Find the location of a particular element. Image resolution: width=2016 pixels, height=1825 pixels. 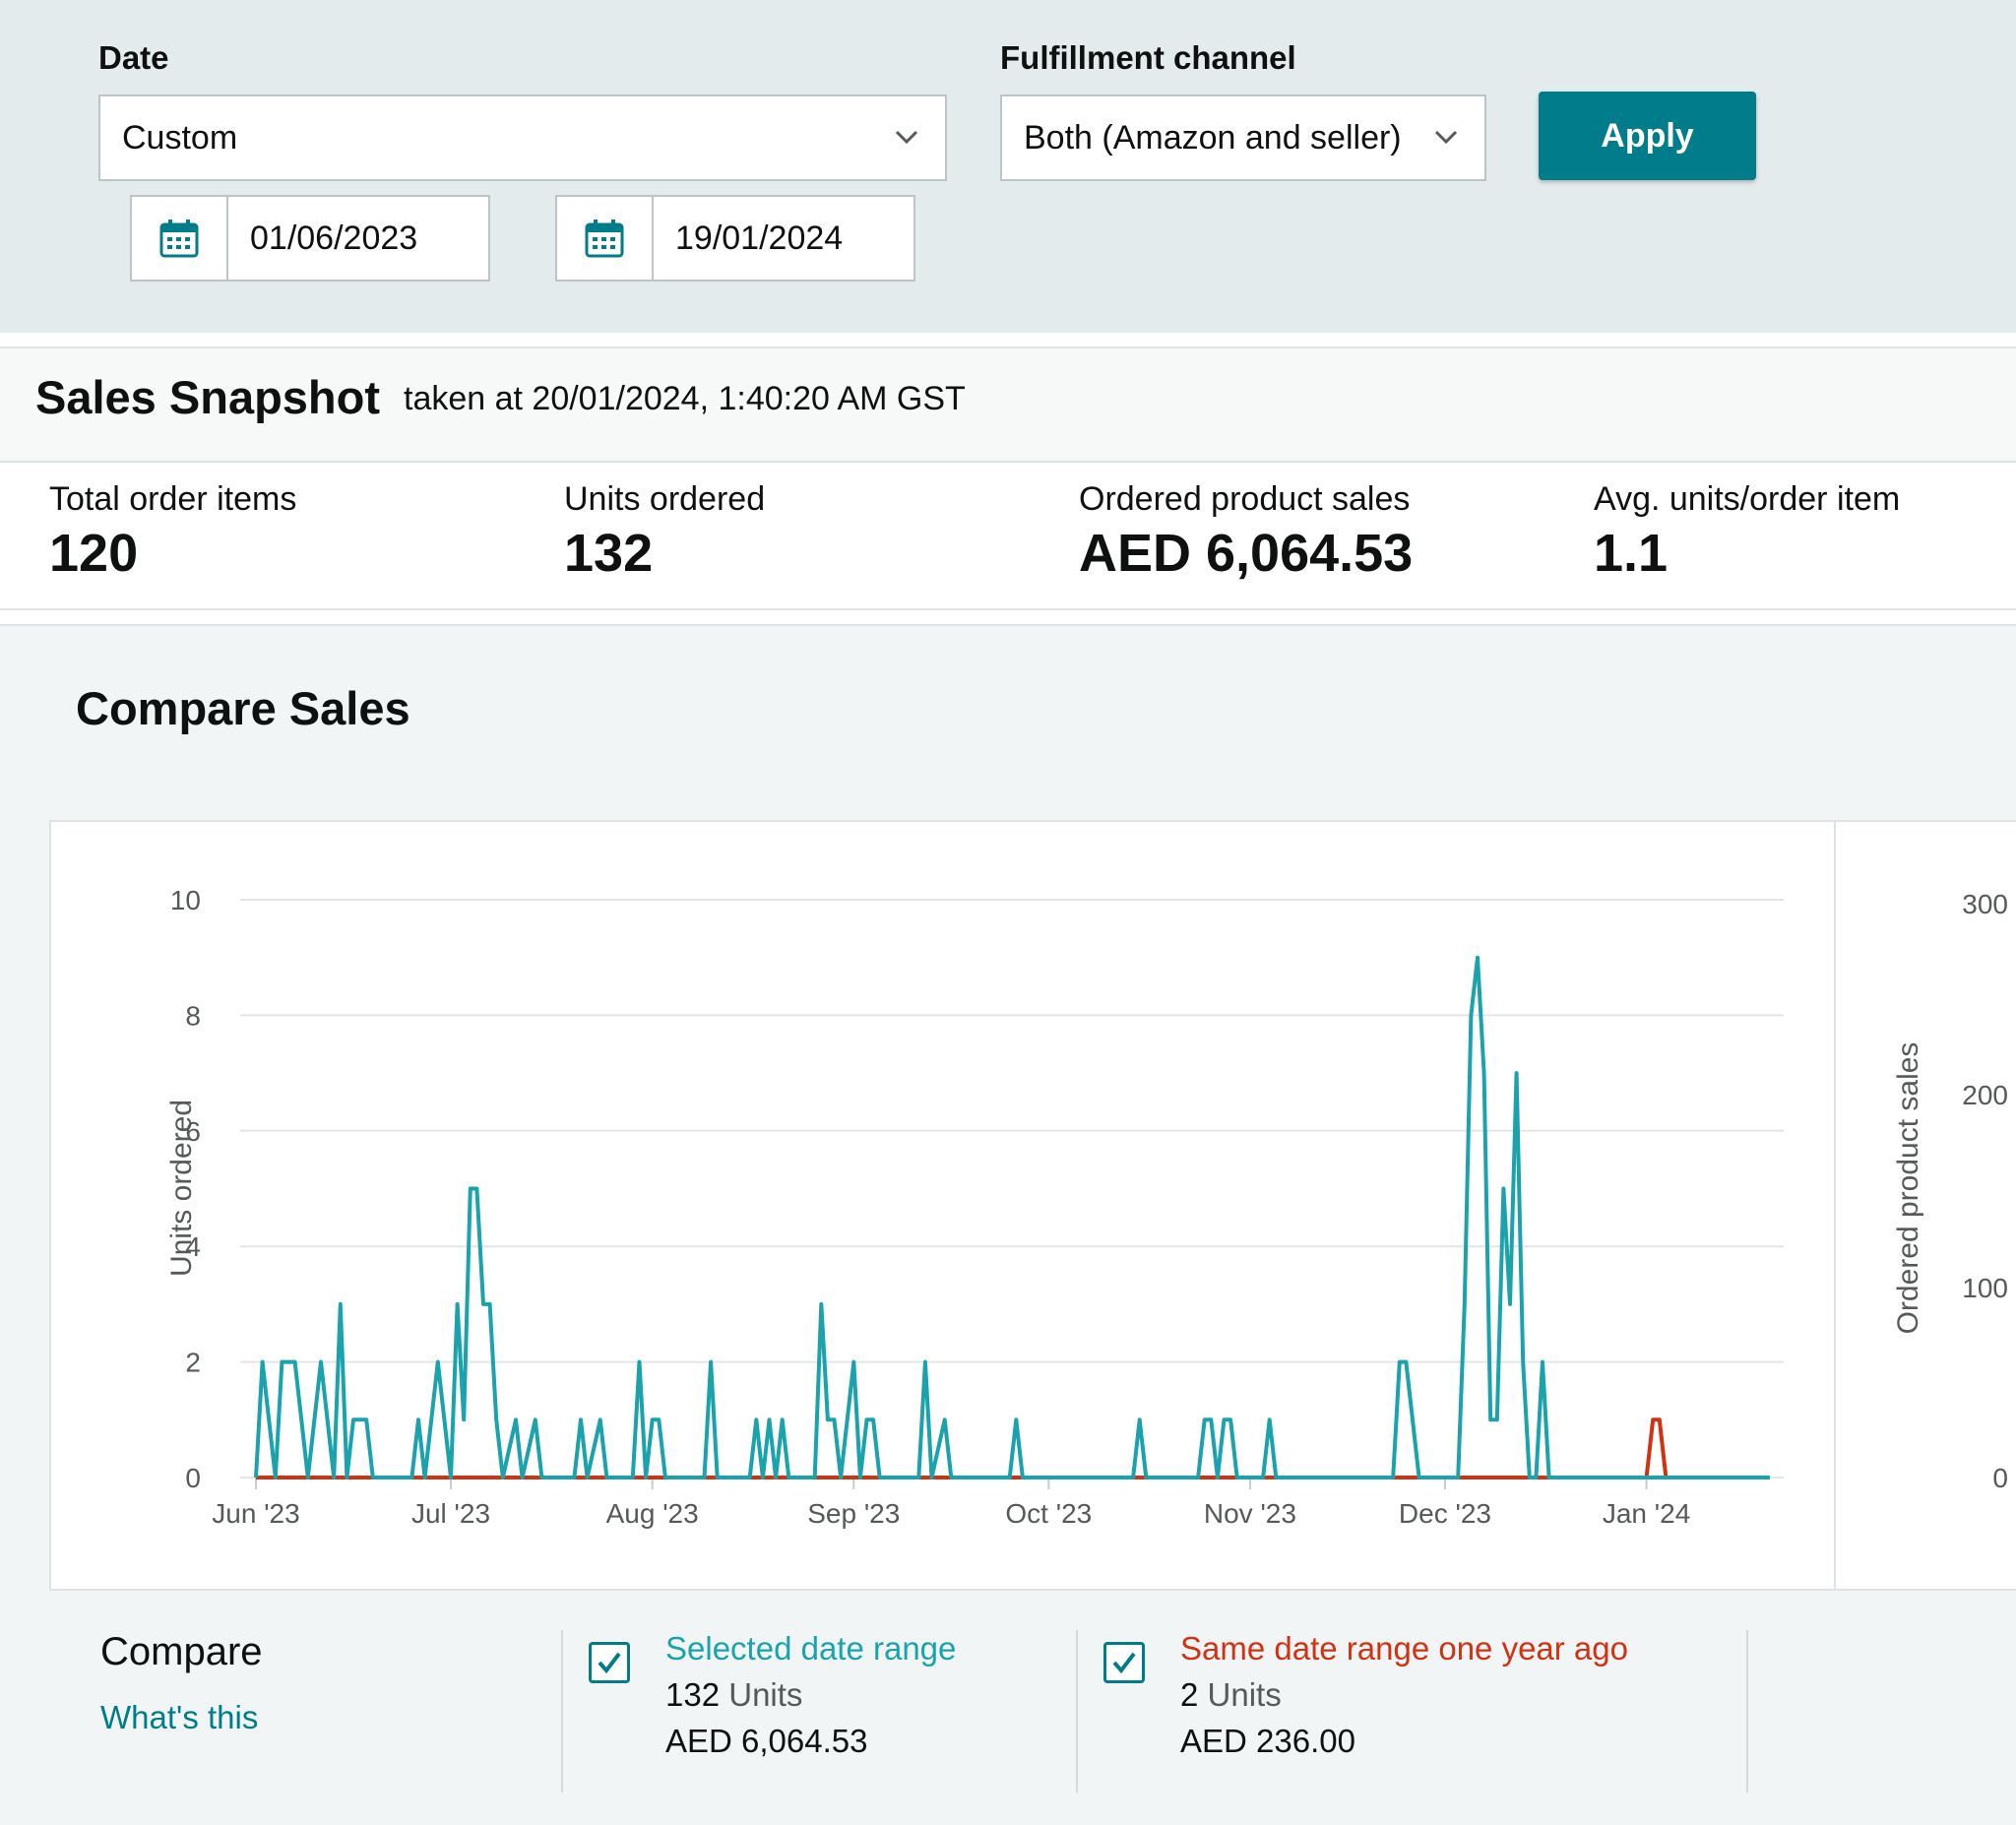

y2-tick-label: 200 is located at coordinates (1985, 1095).